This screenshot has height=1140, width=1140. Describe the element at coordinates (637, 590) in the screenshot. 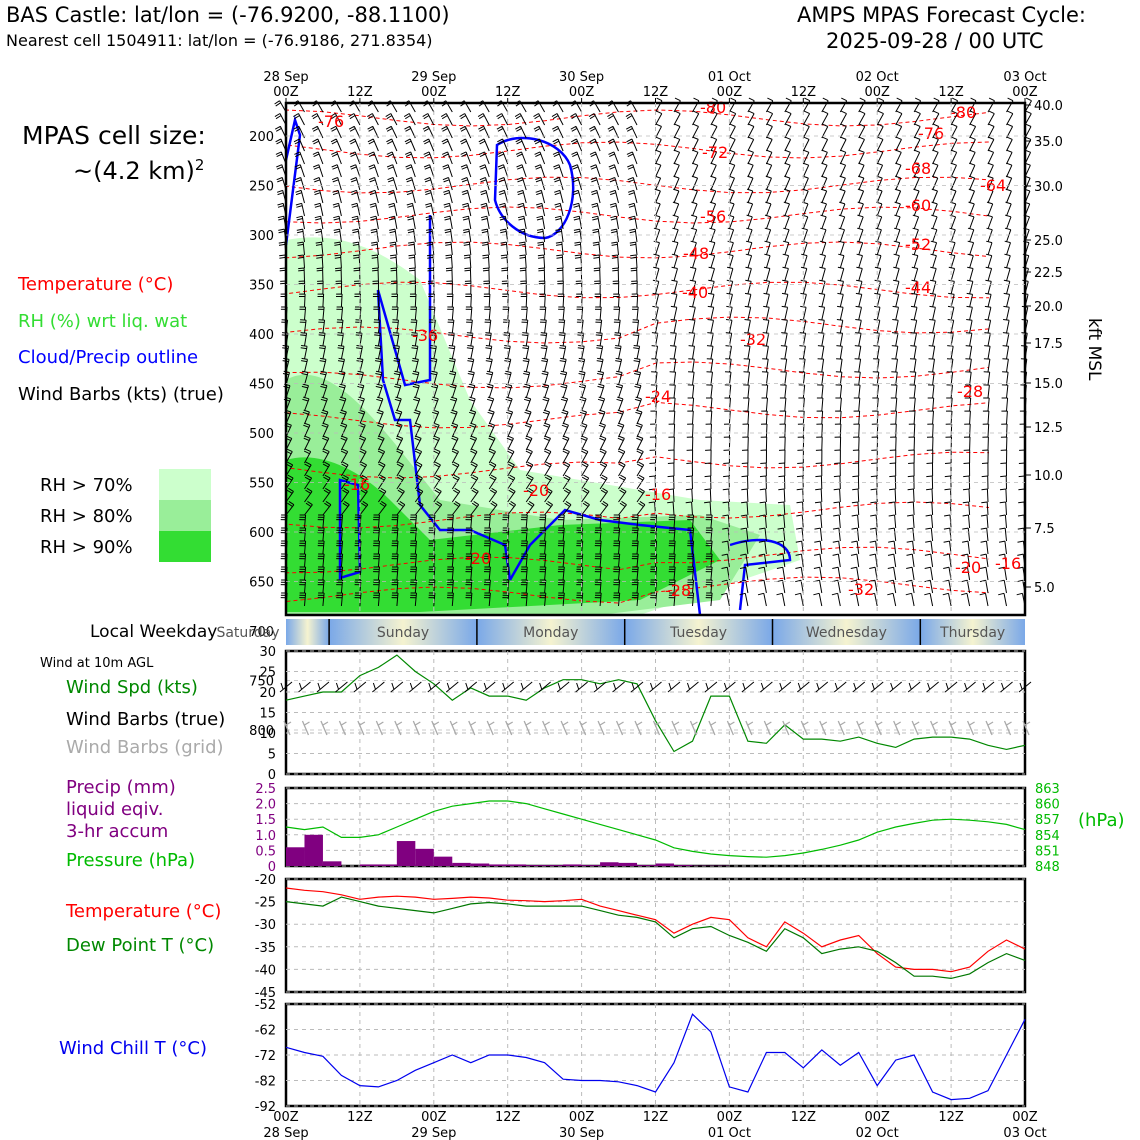

I see `isotherm-line` at that location.